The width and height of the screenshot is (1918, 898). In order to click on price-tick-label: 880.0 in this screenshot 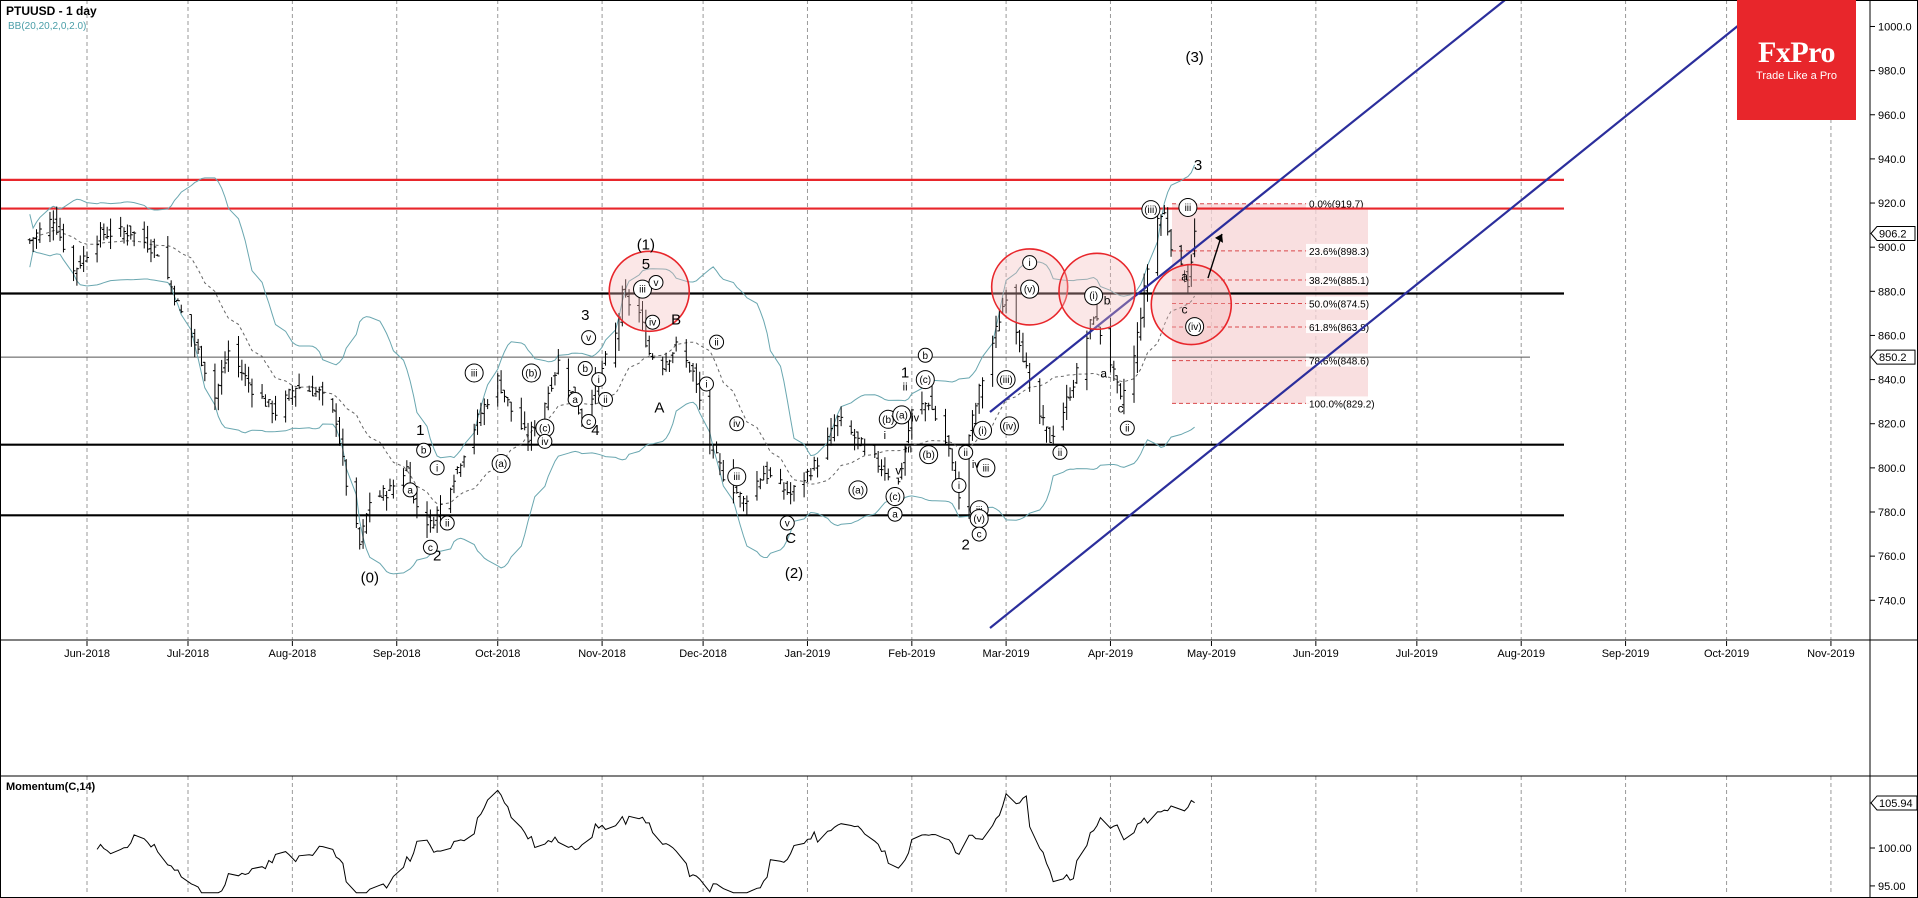, I will do `click(1892, 292)`.